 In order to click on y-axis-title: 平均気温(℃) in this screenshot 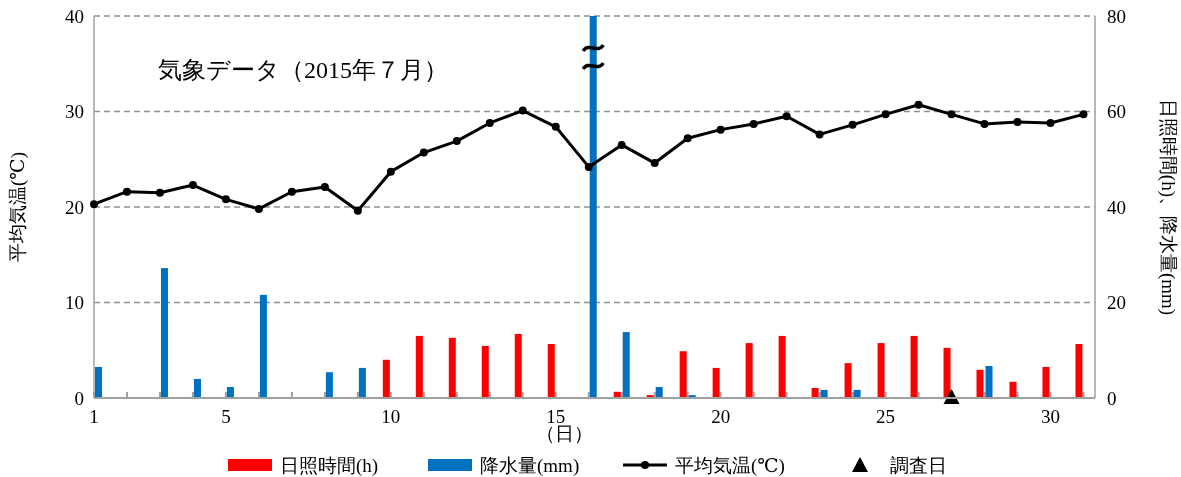, I will do `click(18, 207)`.